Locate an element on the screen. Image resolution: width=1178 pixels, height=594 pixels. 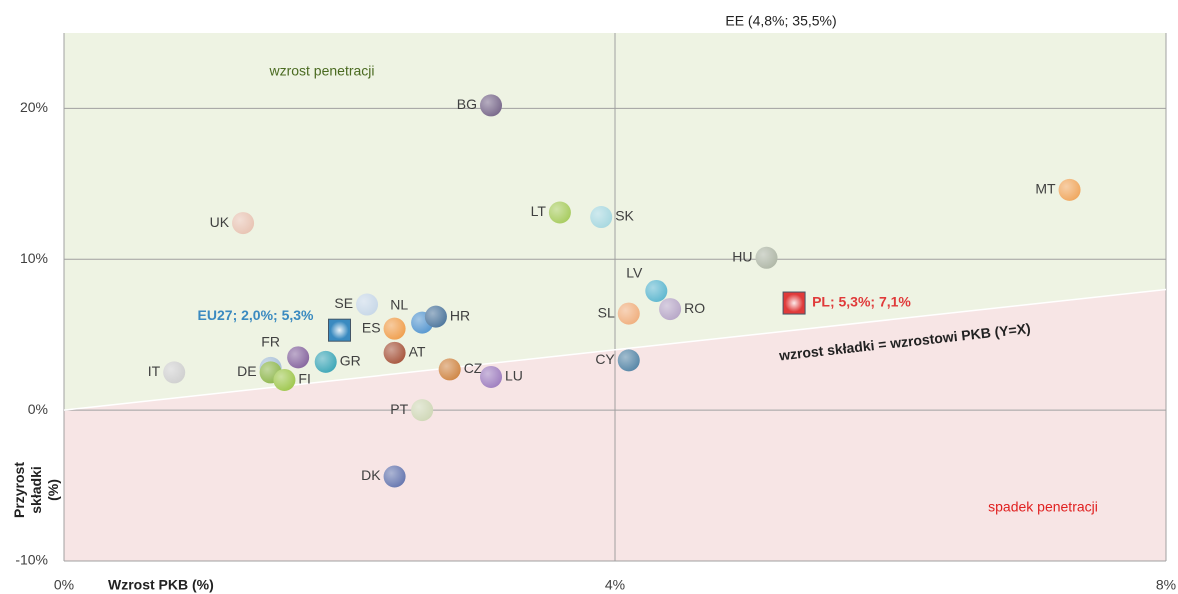
point-label: NL is located at coordinates (399, 304).